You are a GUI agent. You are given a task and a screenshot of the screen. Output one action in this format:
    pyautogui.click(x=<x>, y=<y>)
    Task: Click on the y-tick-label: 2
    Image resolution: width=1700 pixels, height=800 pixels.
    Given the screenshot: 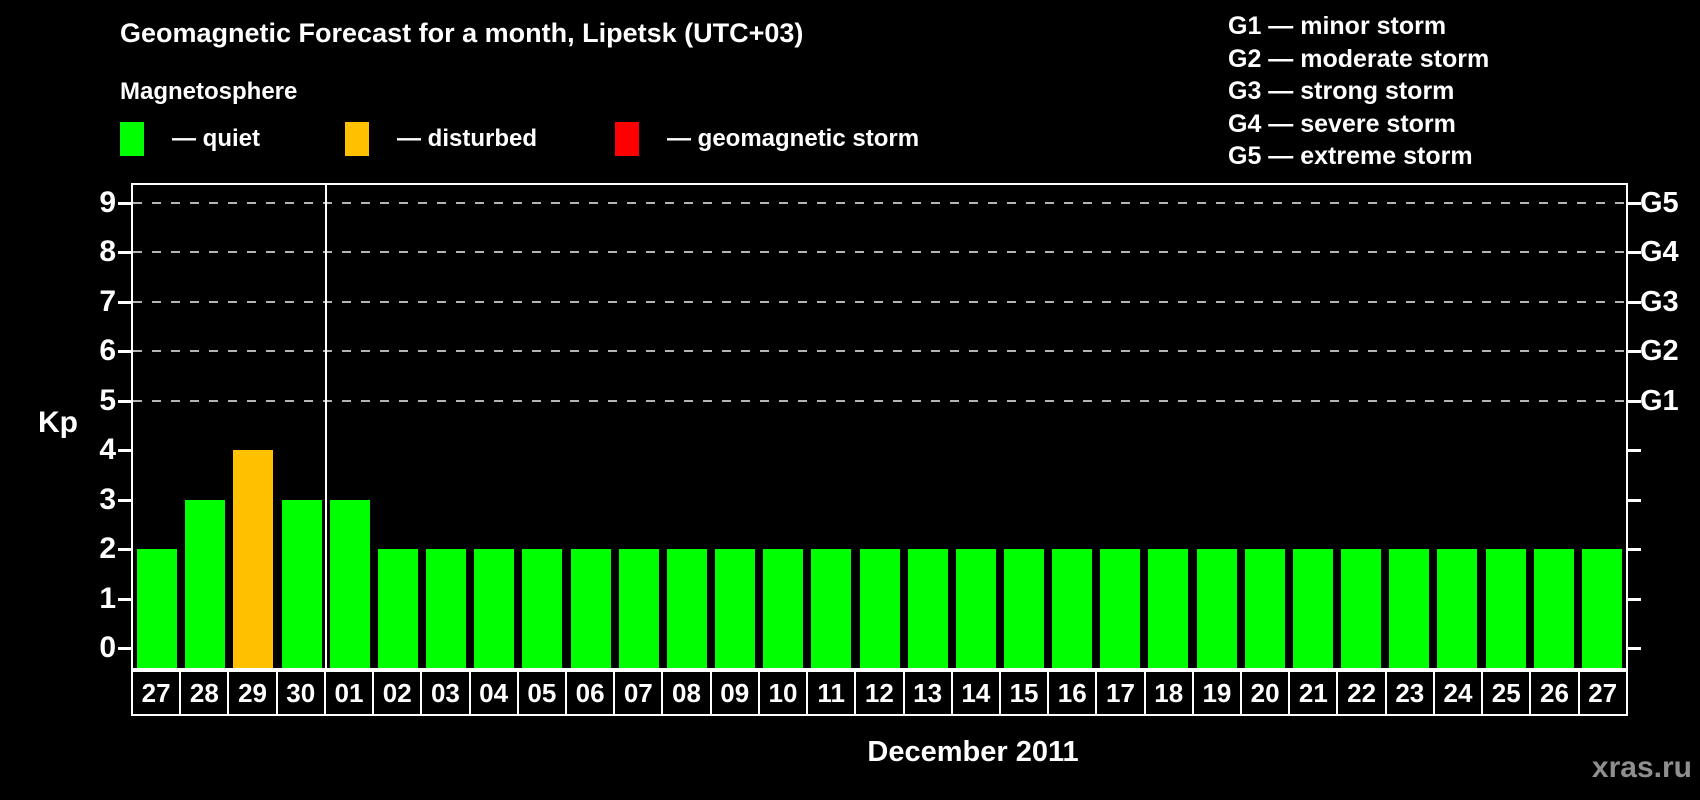 What is the action you would take?
    pyautogui.click(x=107, y=549)
    